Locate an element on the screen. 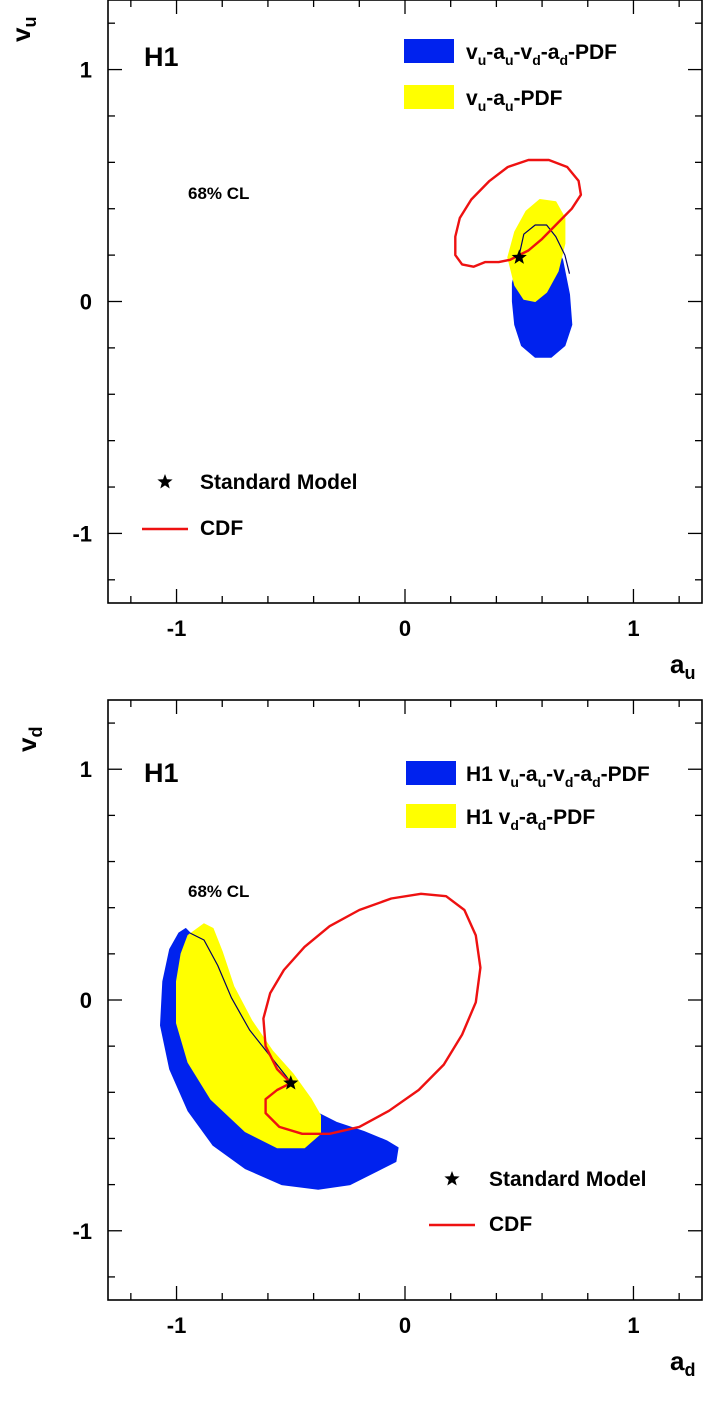 Image resolution: width=708 pixels, height=1405 pixels. x-axis-label: au is located at coordinates (682, 666).